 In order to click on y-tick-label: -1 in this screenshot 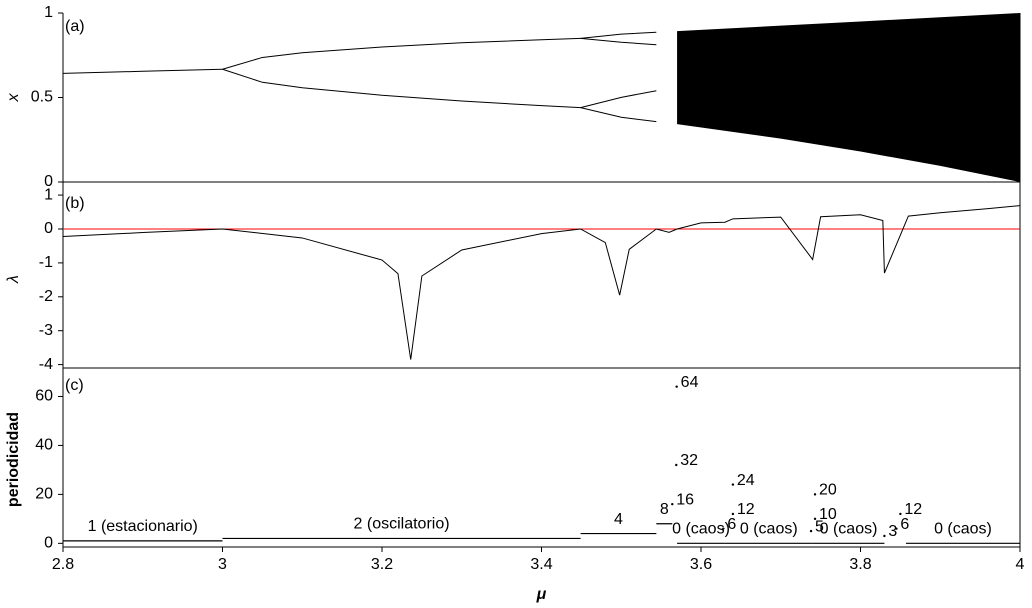, I will do `click(46, 262)`.